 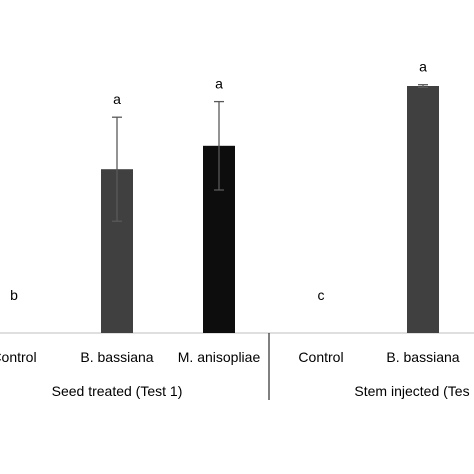 What do you see at coordinates (423, 209) in the screenshot?
I see `bar-b-bassiana-g2` at bounding box center [423, 209].